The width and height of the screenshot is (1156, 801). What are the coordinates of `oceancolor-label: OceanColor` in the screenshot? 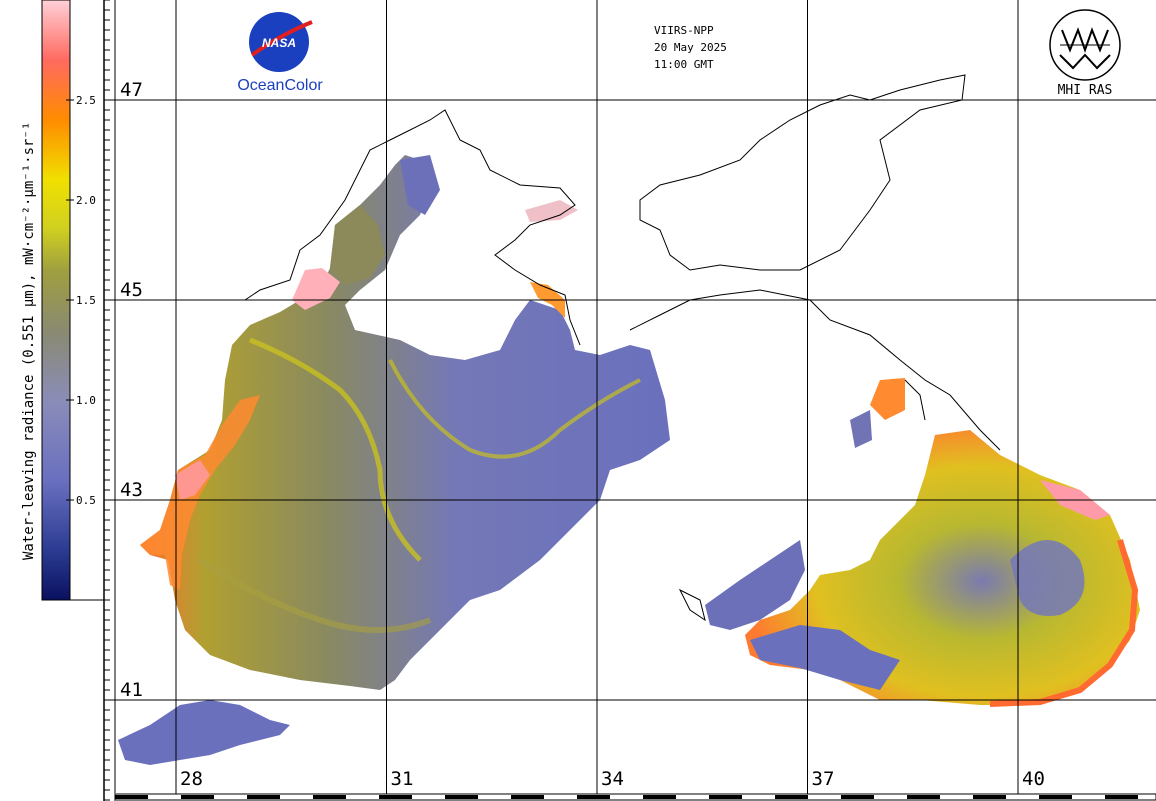 It's located at (280, 85).